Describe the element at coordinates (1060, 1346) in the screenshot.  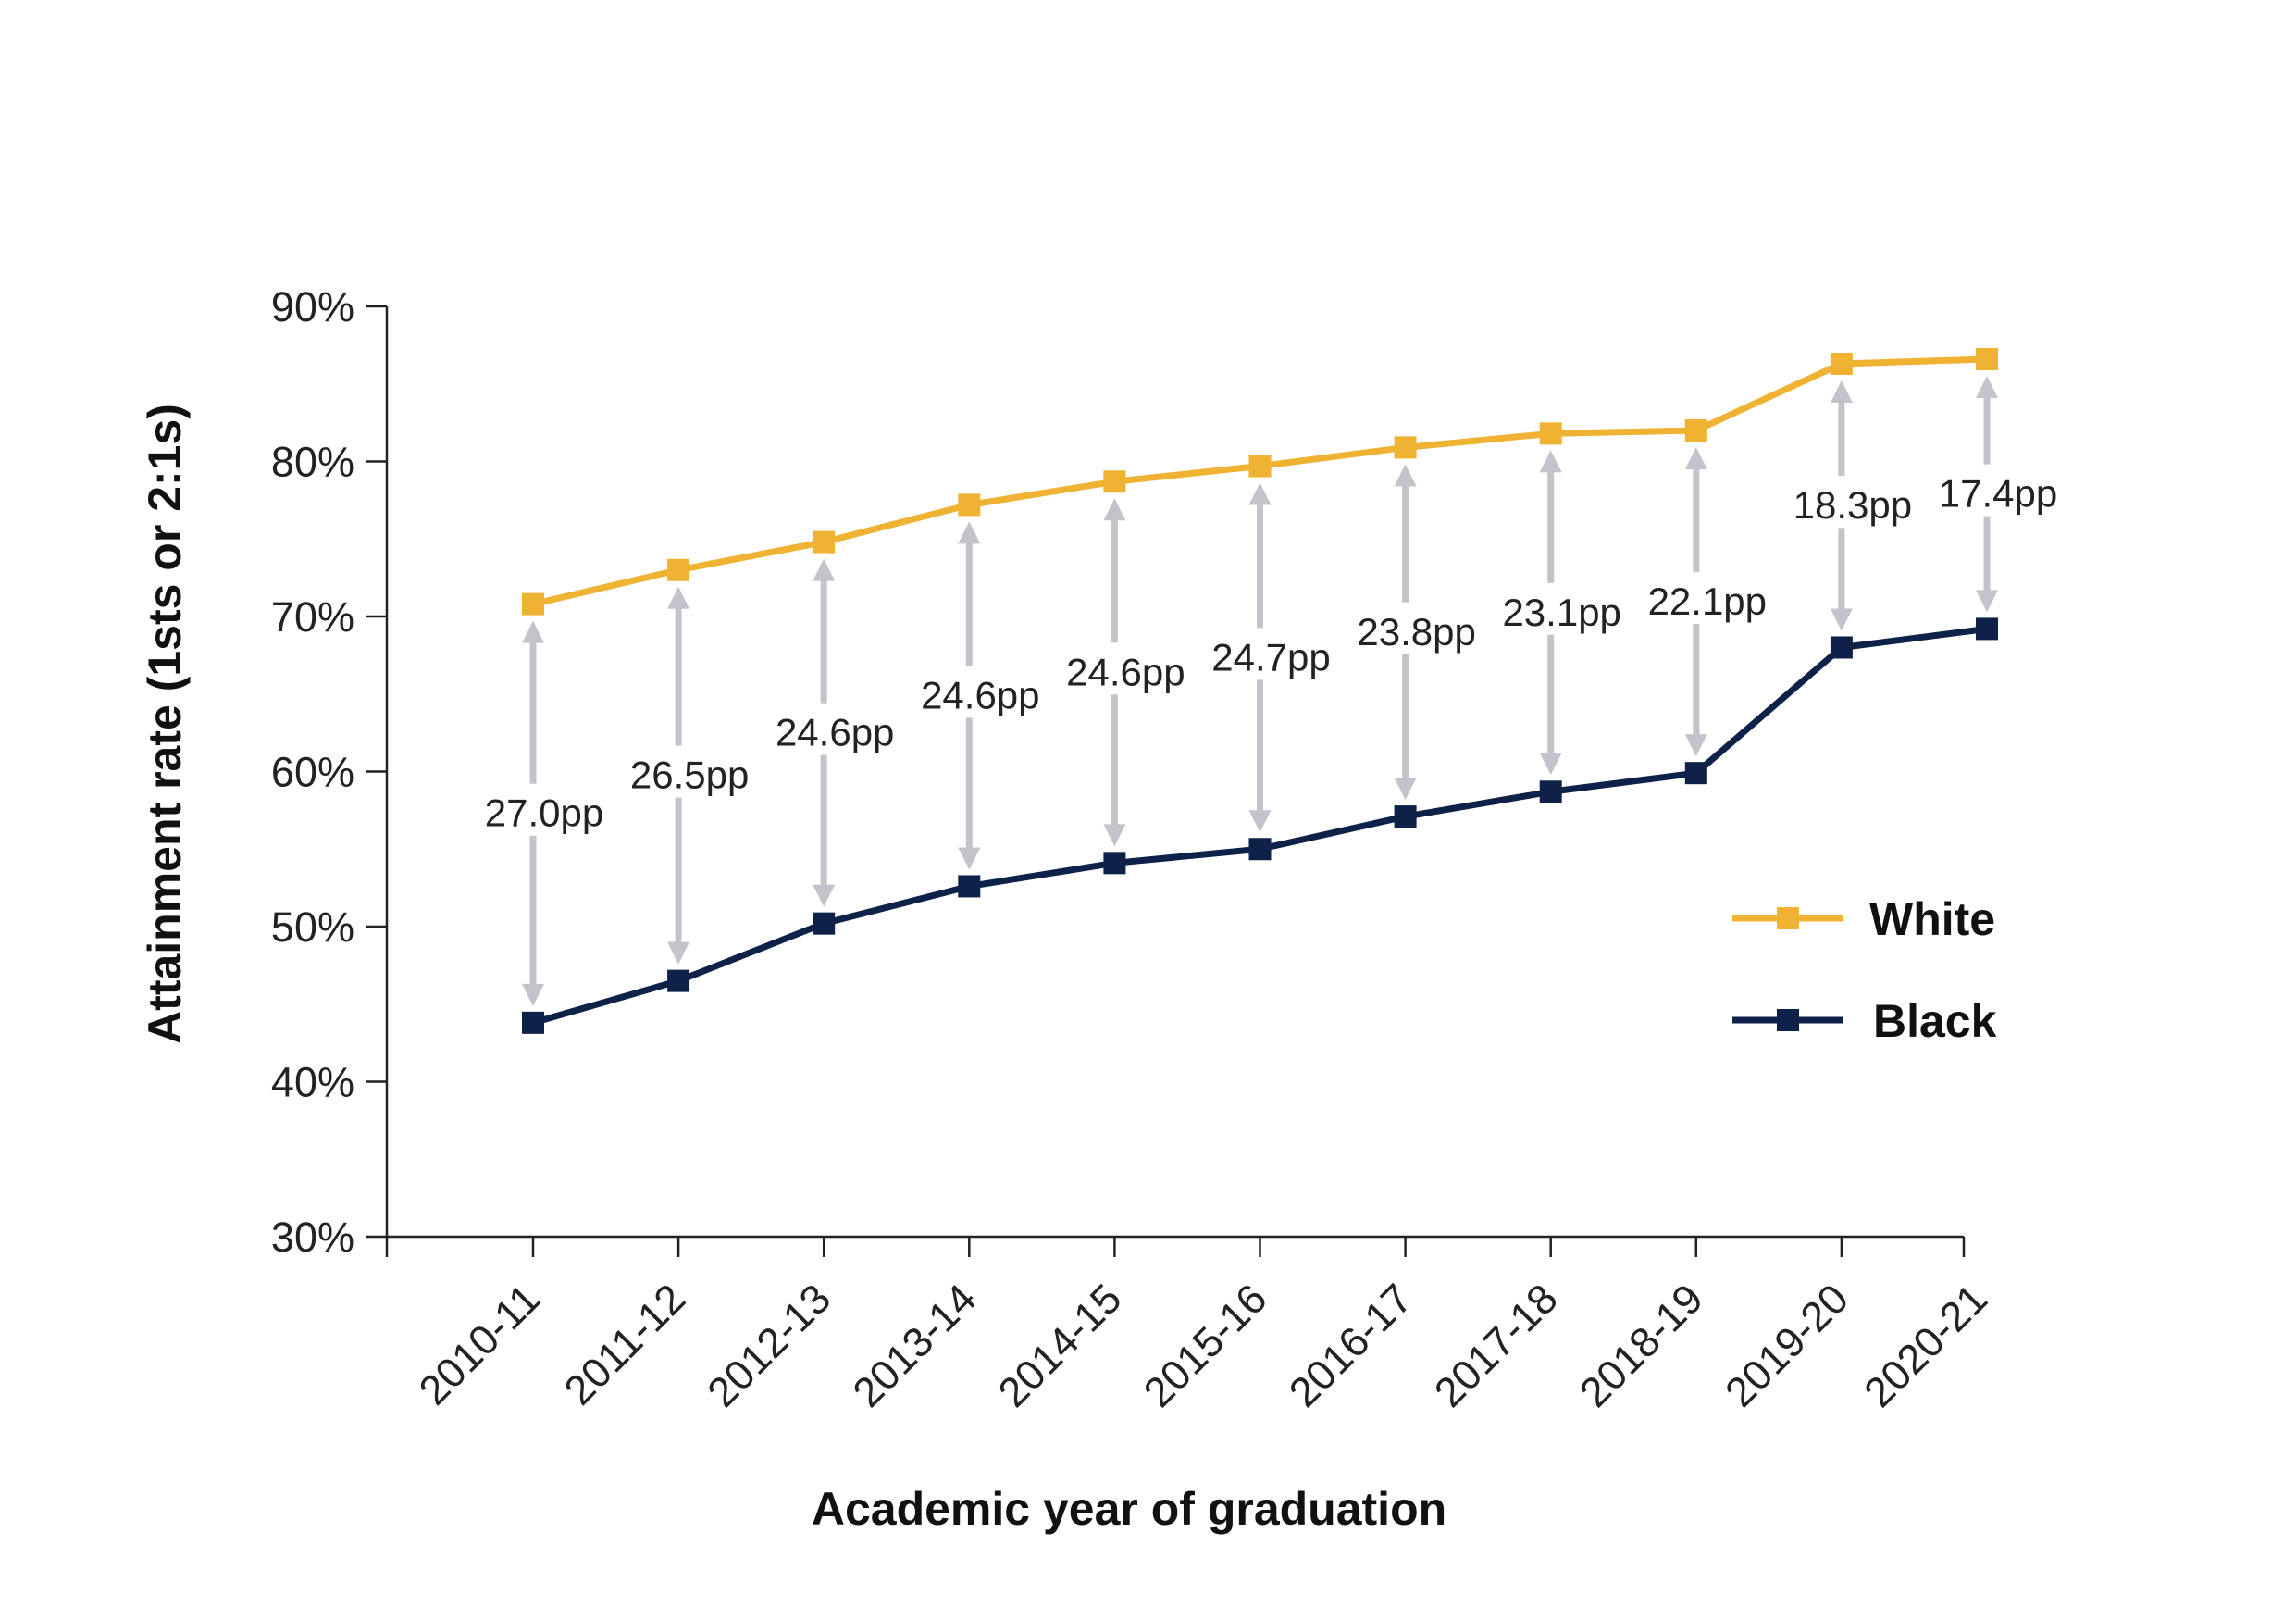
I see `x-tick-label: 2014-15` at that location.